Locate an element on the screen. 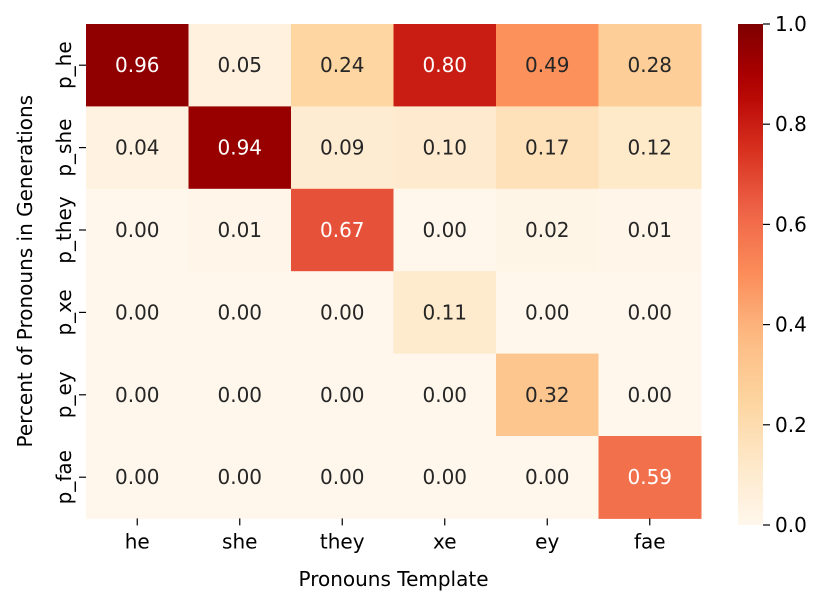  heatmap-cell-p_they-ey is located at coordinates (547, 230).